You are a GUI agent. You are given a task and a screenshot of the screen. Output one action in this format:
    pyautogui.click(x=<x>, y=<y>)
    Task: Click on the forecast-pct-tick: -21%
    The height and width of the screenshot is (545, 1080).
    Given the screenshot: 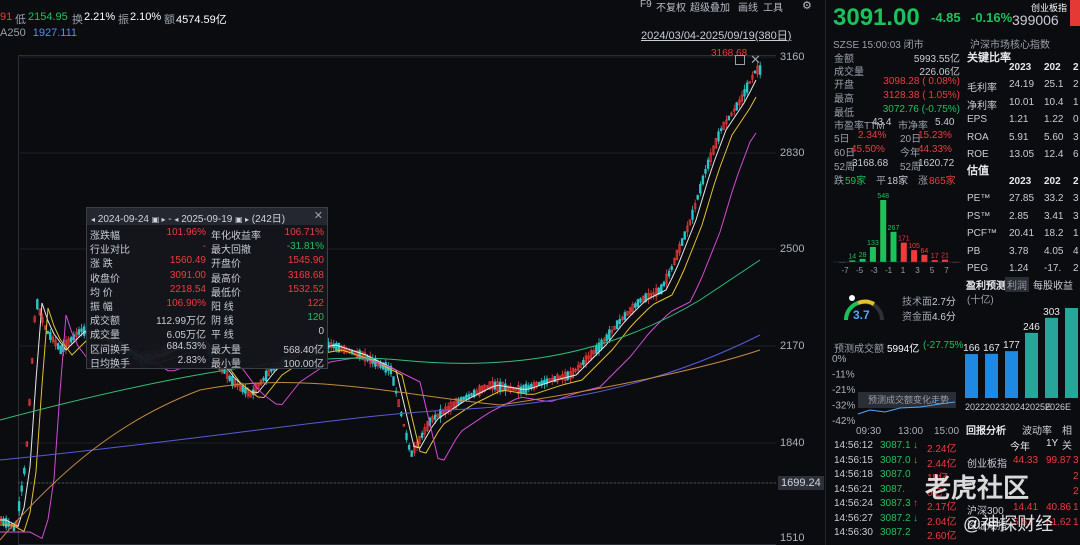 What is the action you would take?
    pyautogui.click(x=843, y=390)
    